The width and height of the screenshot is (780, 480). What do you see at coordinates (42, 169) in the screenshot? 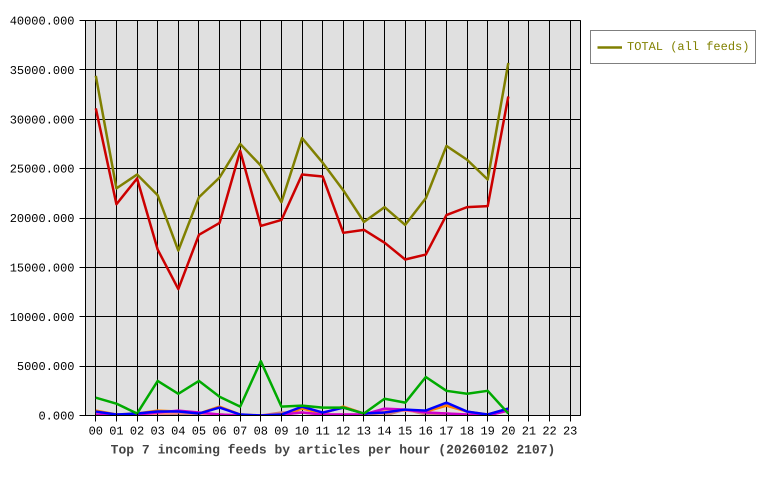
I see `y-tick-label: 25000.000` at bounding box center [42, 169].